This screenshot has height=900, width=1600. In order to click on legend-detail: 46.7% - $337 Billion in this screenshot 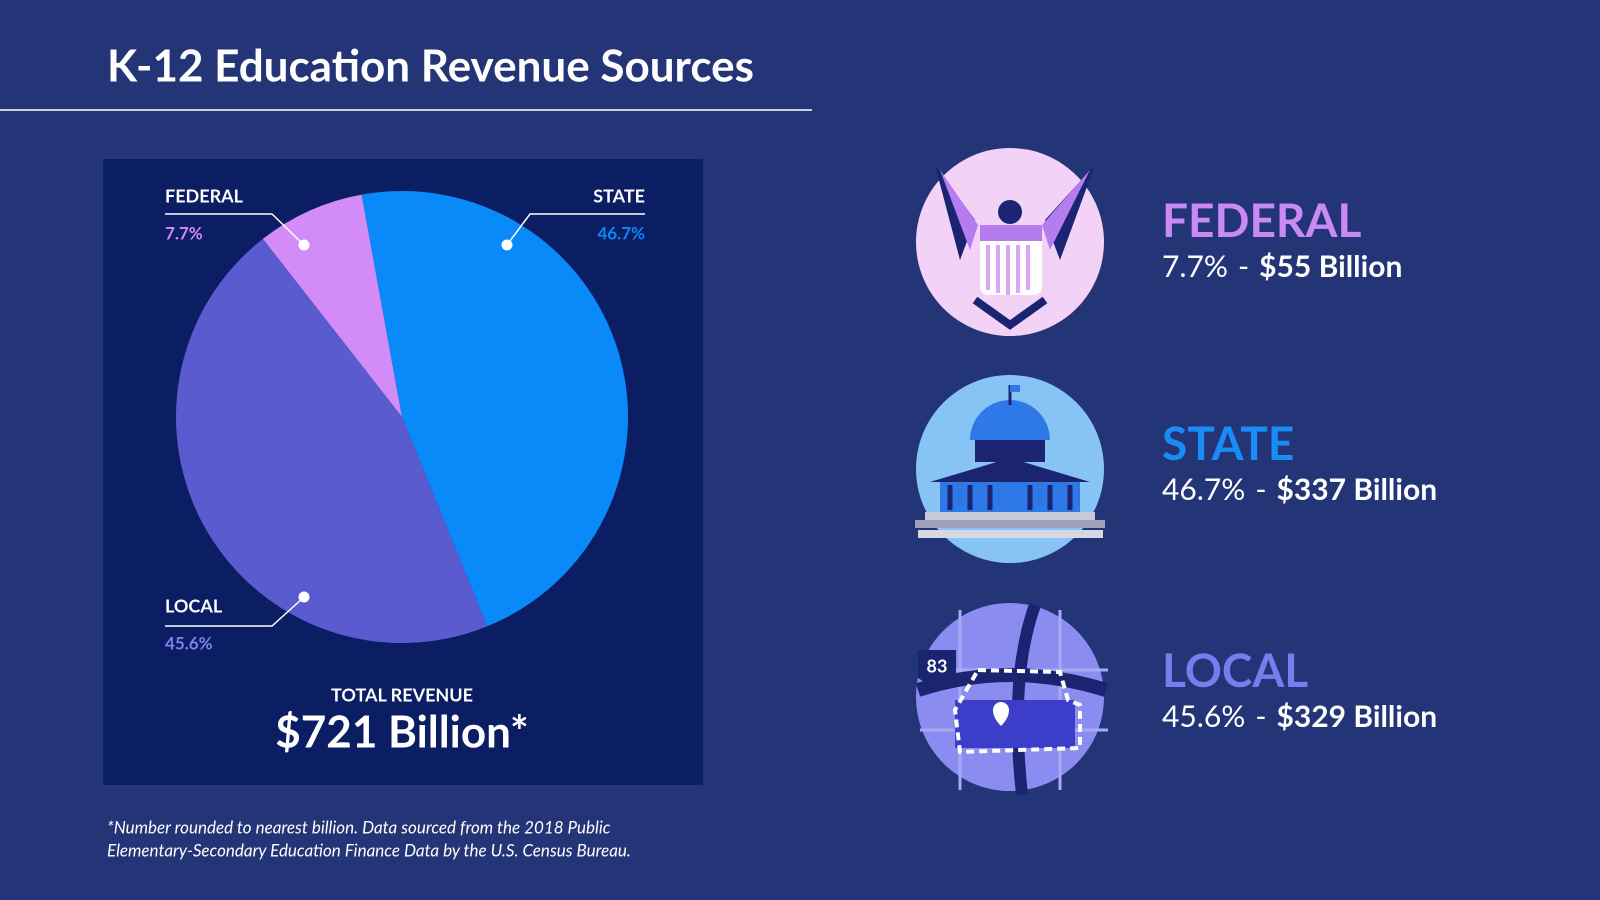, I will do `click(1299, 489)`.